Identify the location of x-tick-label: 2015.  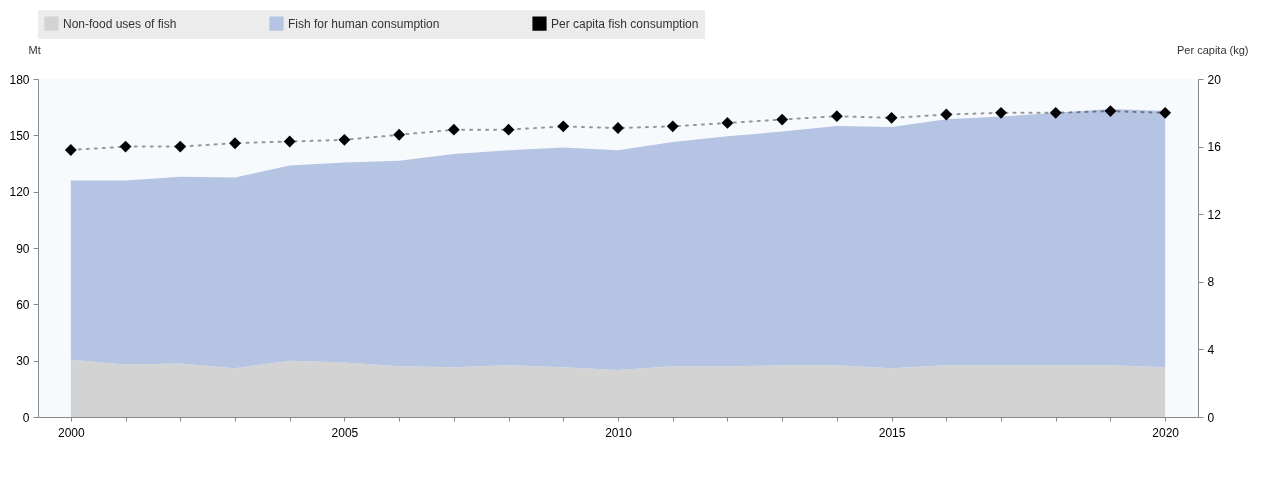
(892, 432).